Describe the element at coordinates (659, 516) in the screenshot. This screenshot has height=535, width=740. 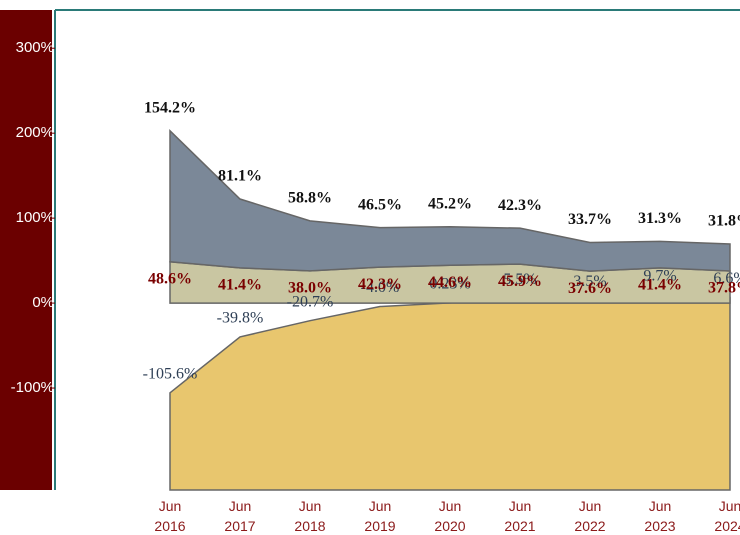
I see `x-tick-label: Jun 2023` at that location.